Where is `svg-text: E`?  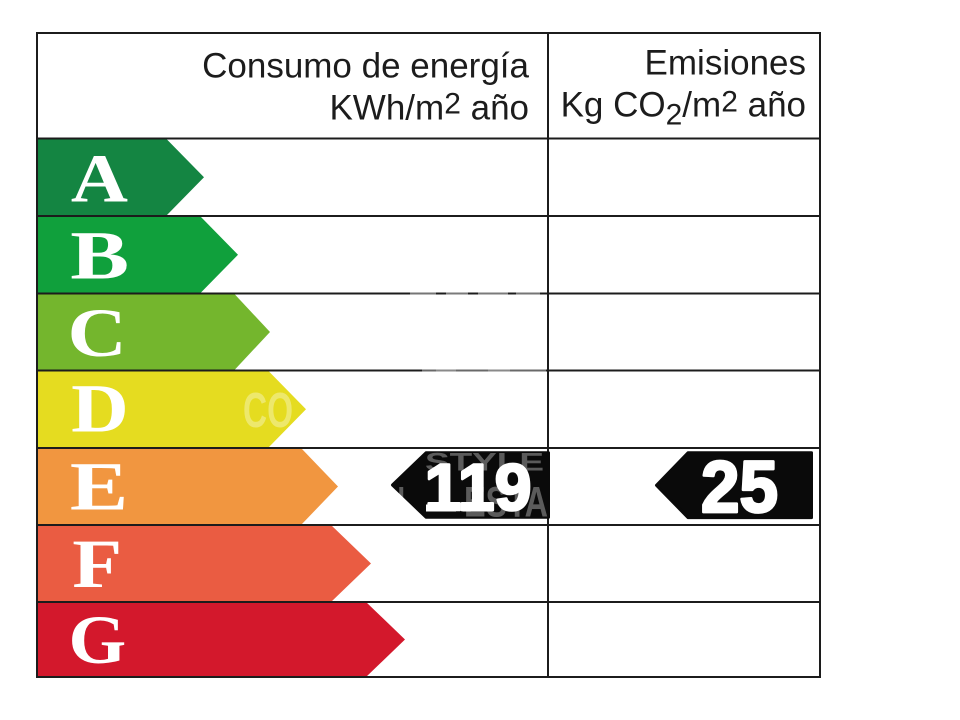 svg-text: E is located at coordinates (99, 487).